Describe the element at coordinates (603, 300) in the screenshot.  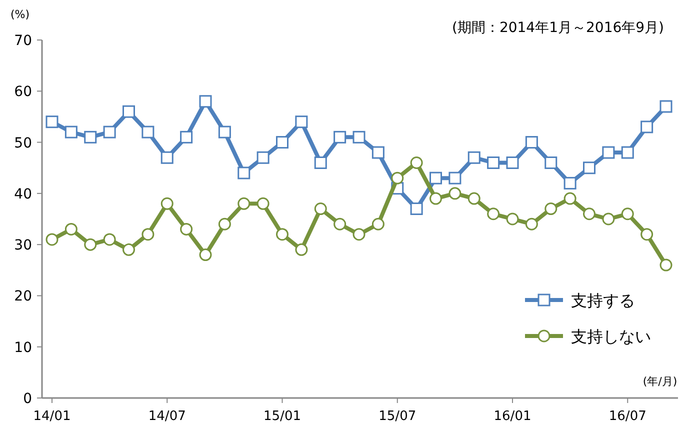
I see `legend-label: 支持する` at that location.